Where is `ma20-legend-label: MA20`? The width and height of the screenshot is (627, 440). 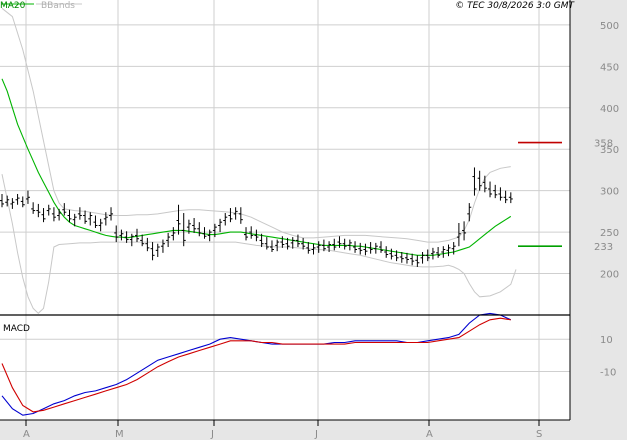 ma20-legend-label: MA20 is located at coordinates (13, 6).